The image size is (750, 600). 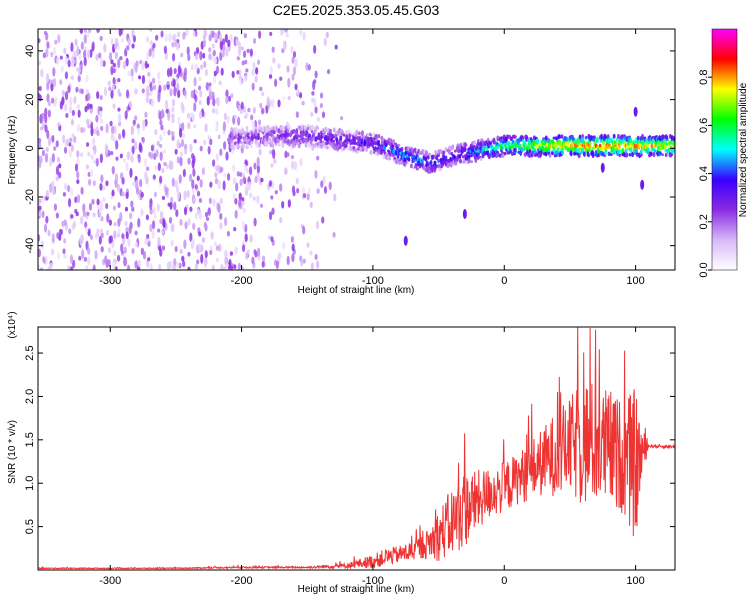 What do you see at coordinates (743, 149) in the screenshot?
I see `colorbar-label: Normalized spectral amplitude` at bounding box center [743, 149].